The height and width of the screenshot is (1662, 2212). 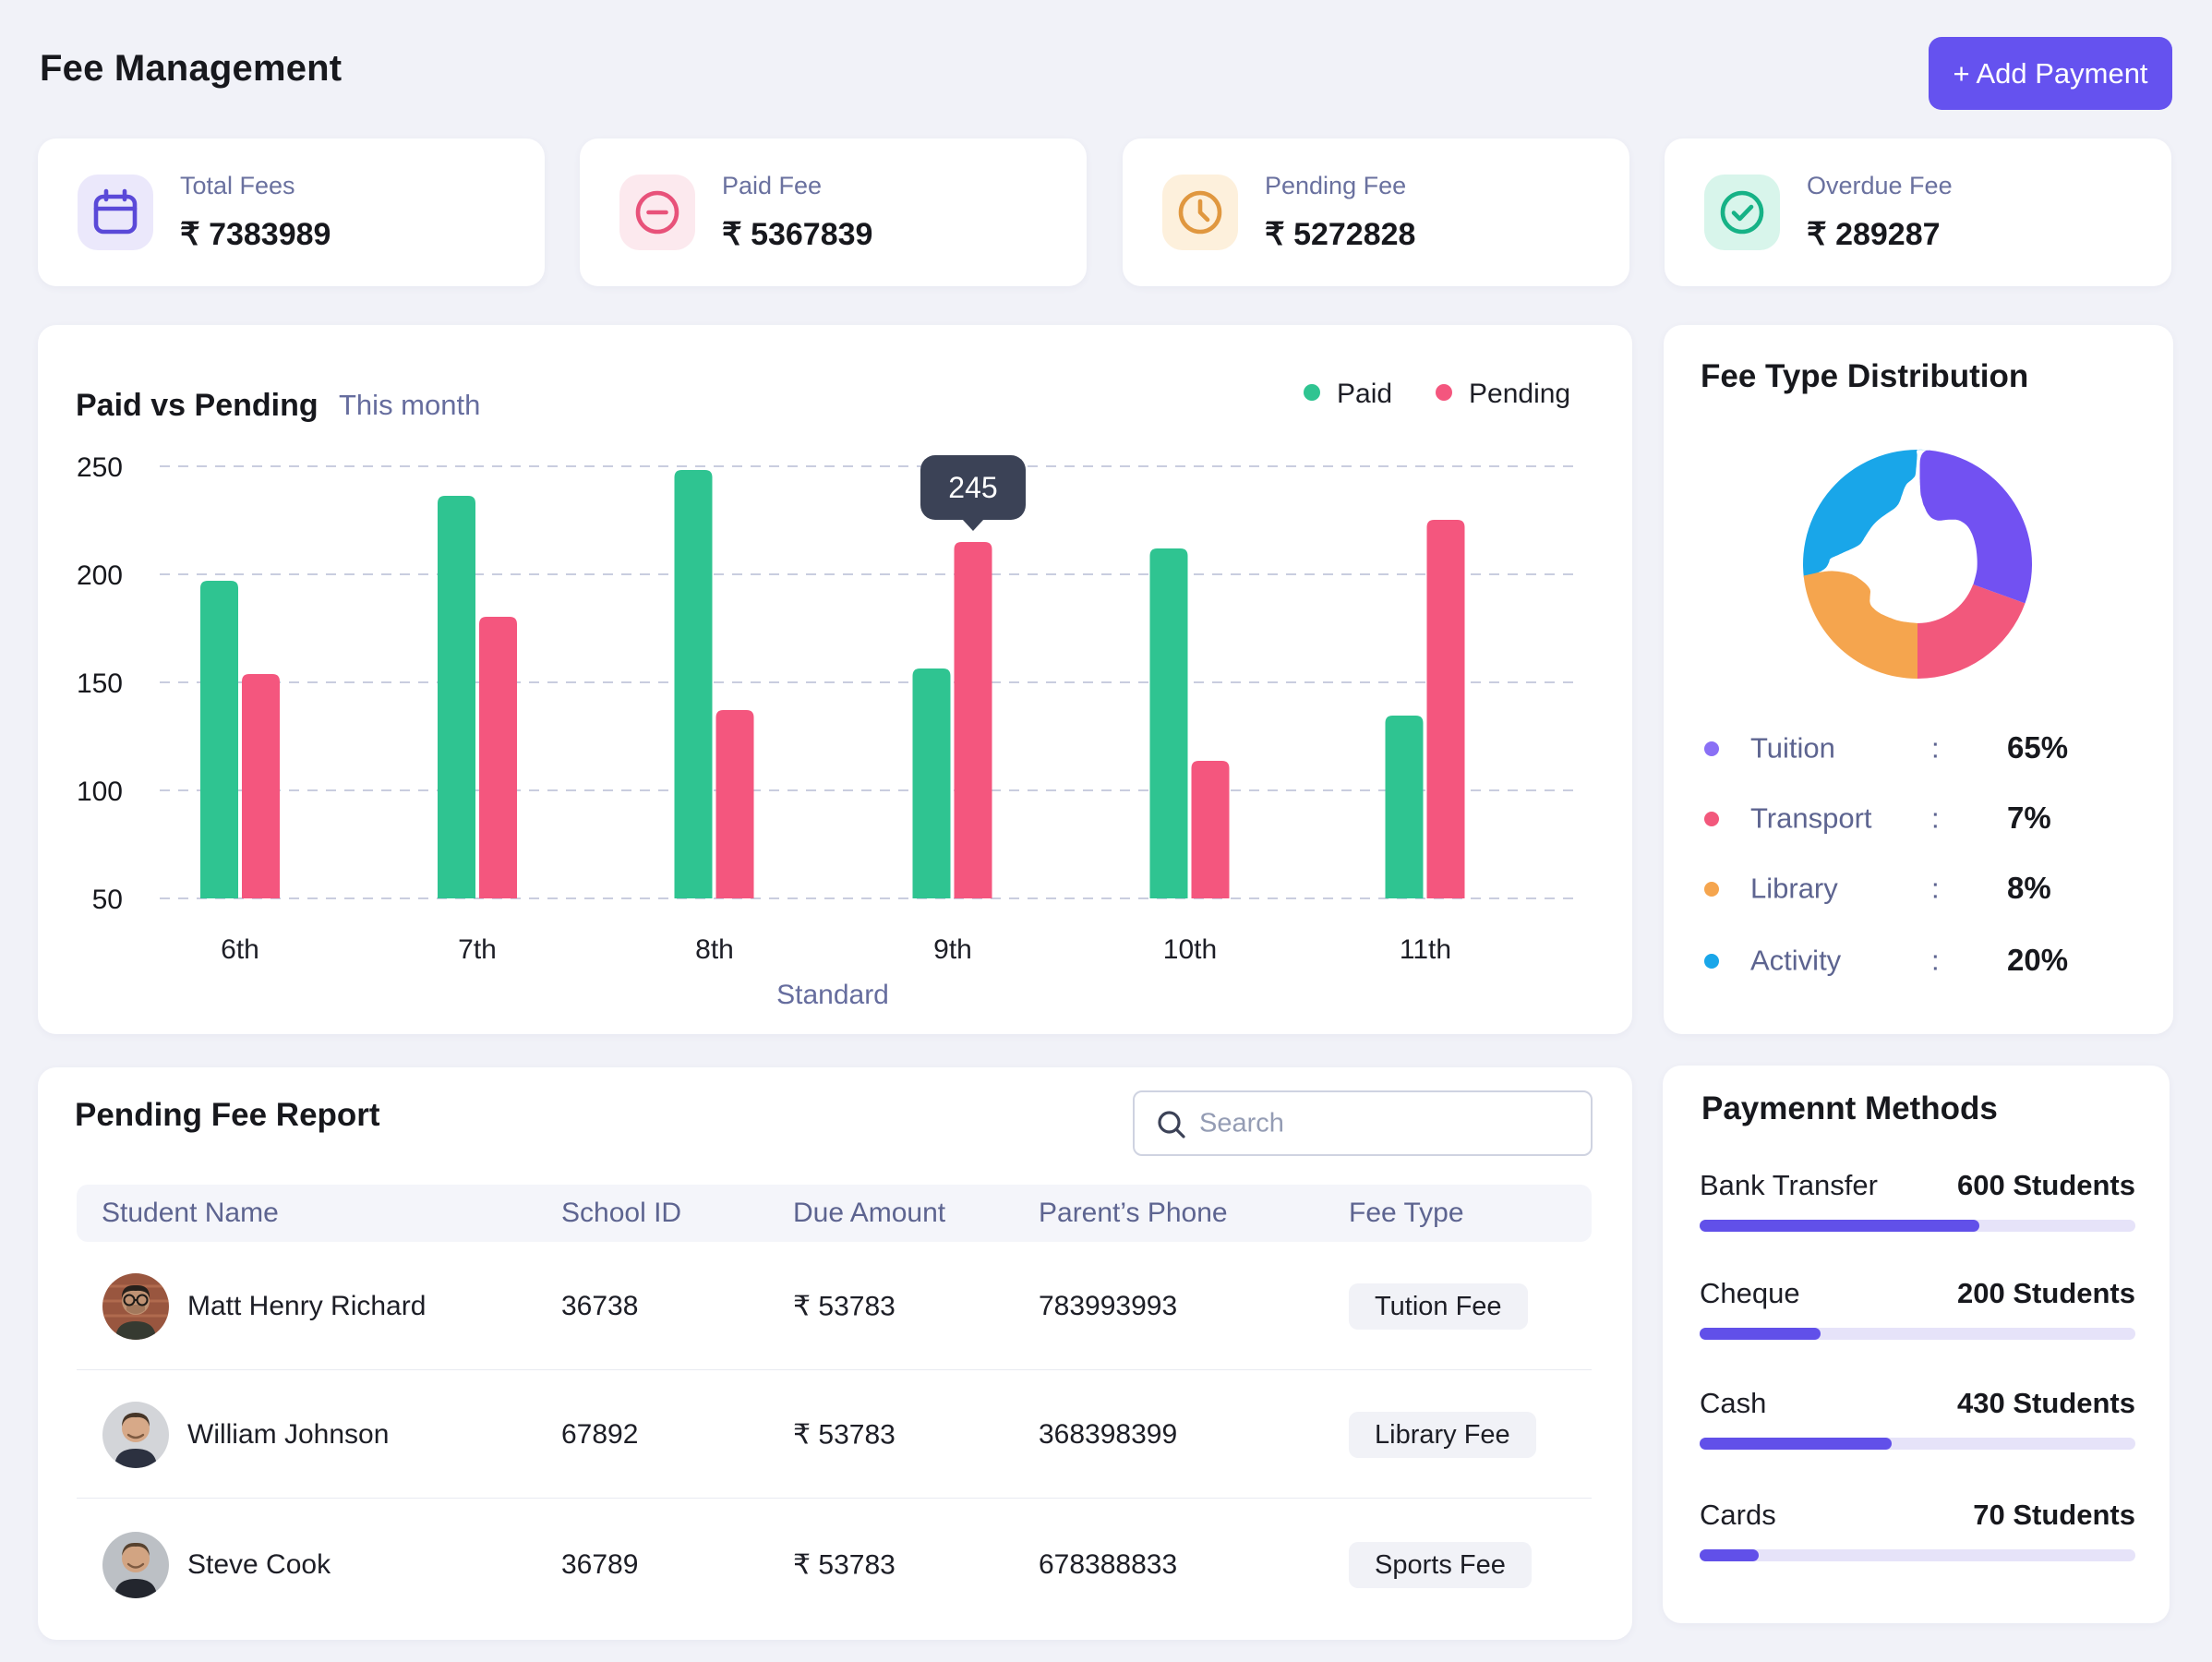 I want to click on svg-text: 6th, so click(x=240, y=950).